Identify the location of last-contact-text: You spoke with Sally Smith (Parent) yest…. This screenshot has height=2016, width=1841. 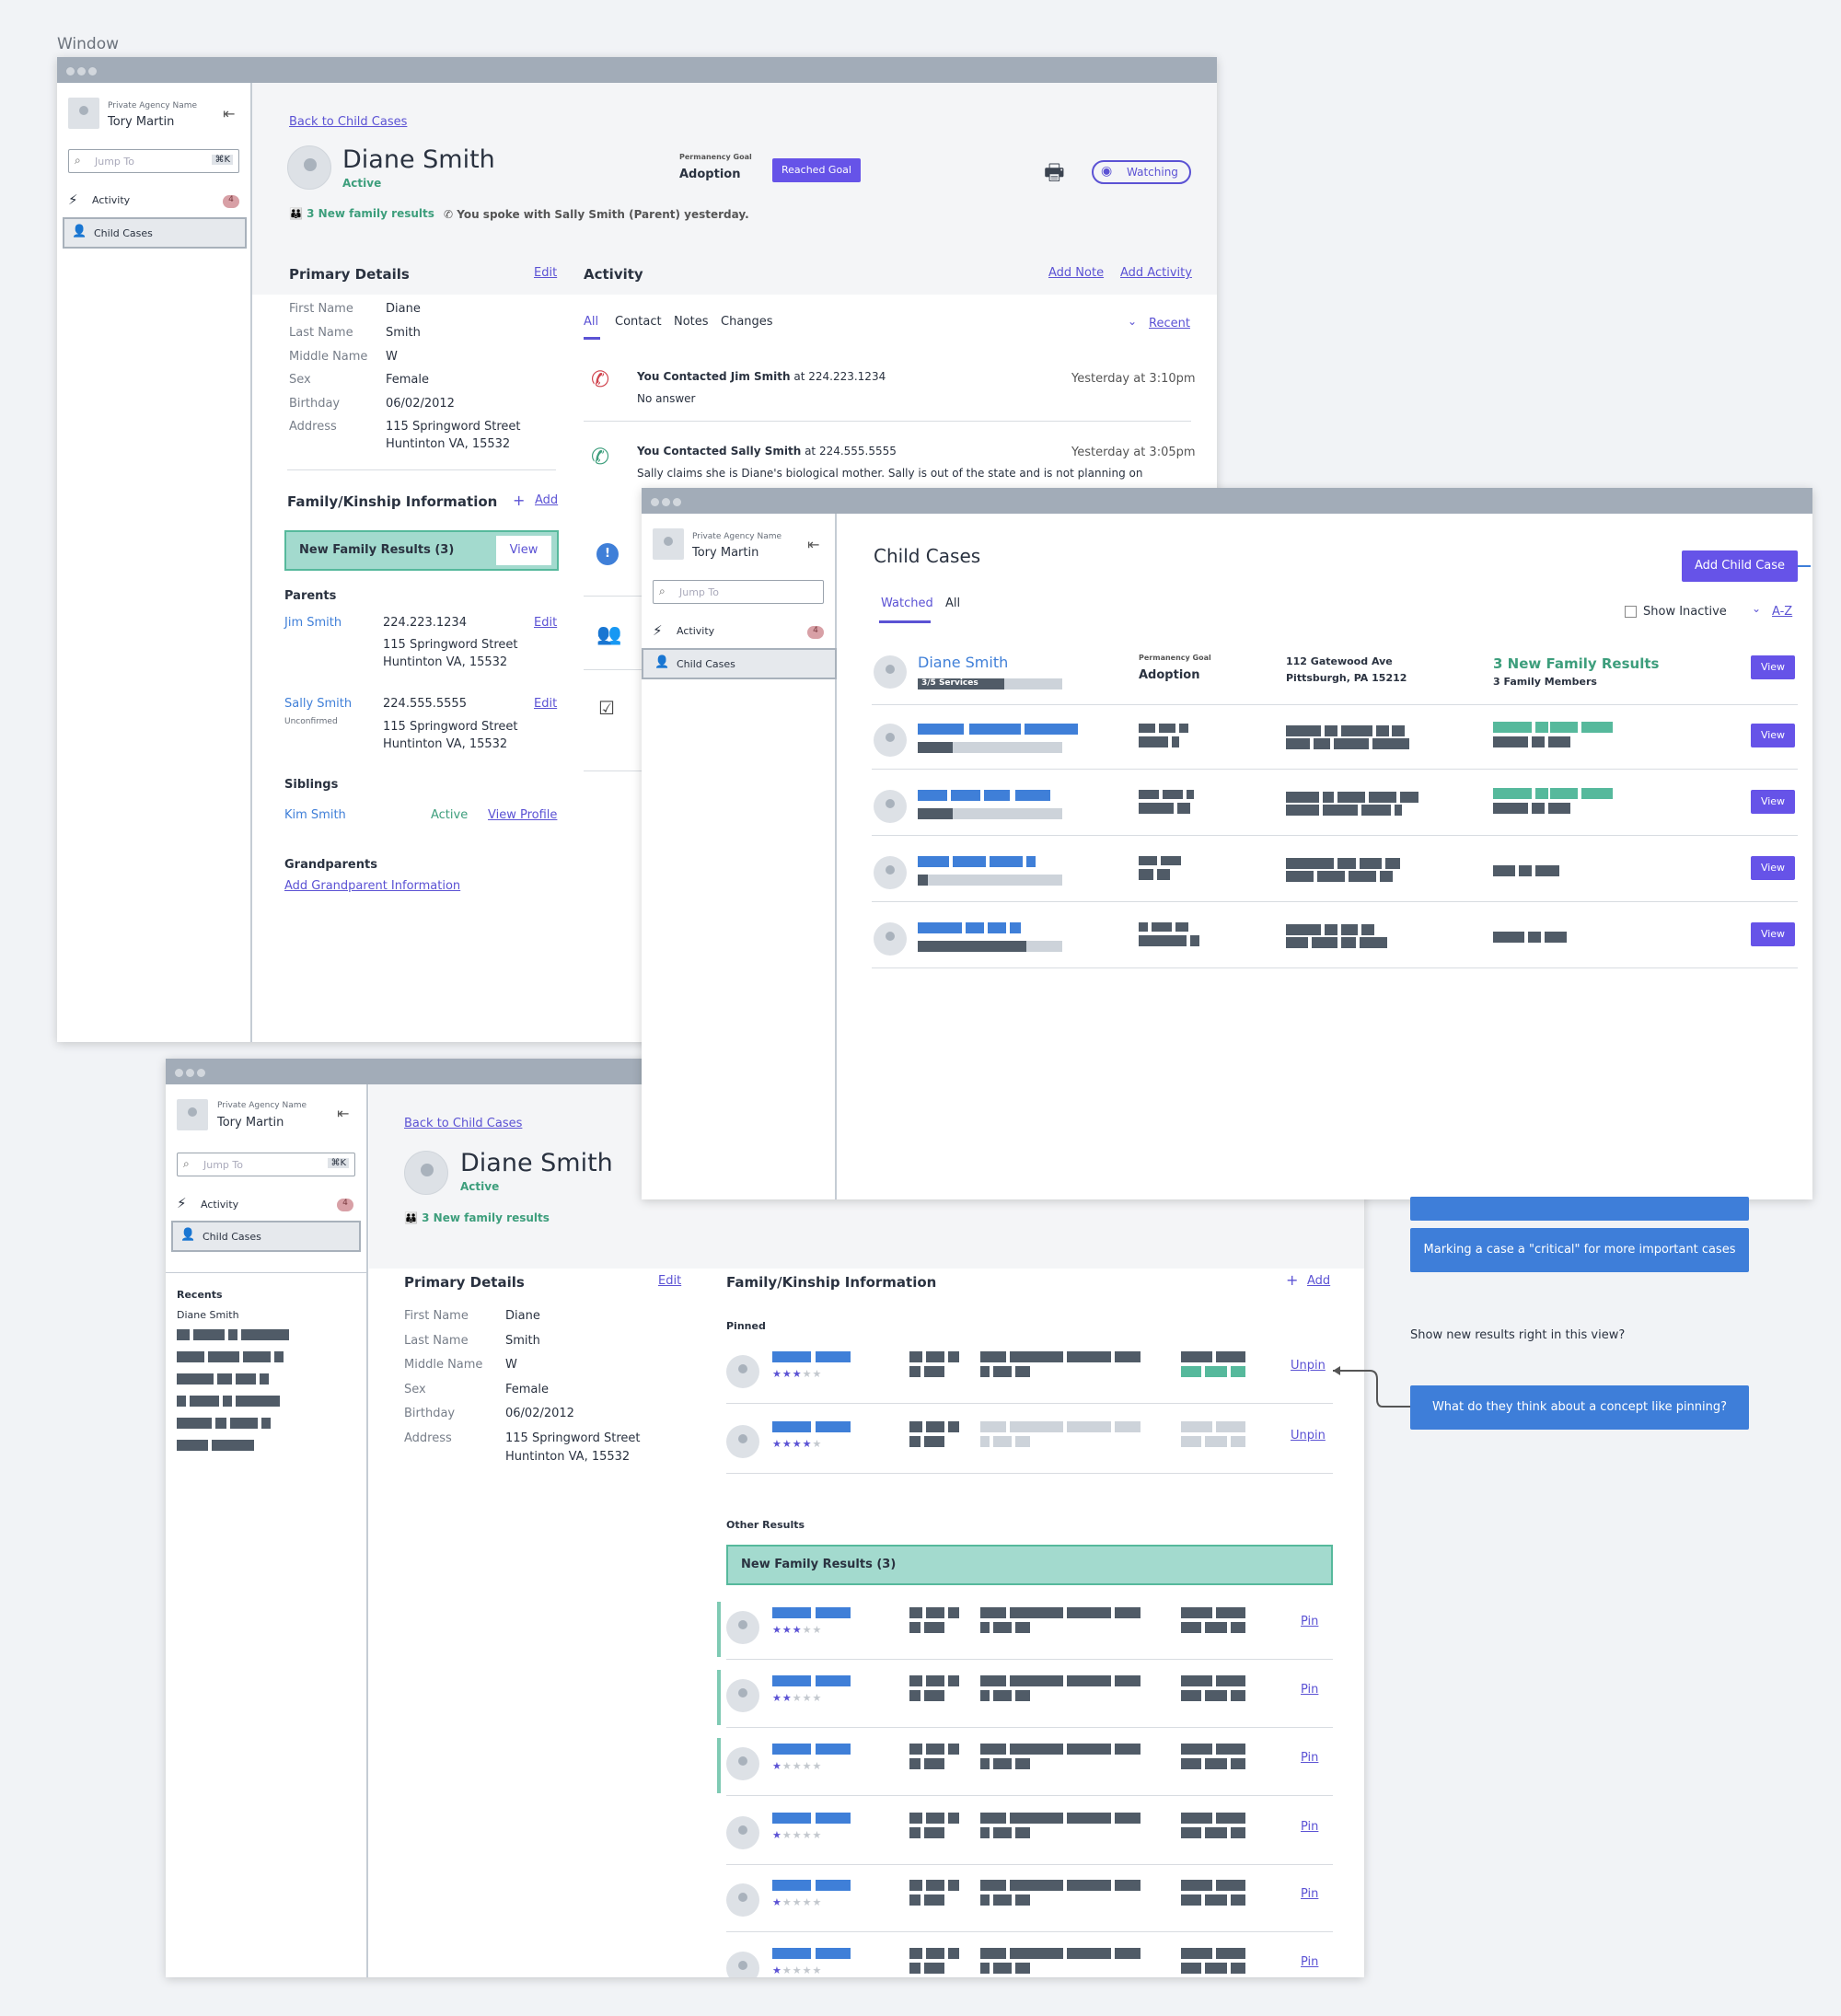
(603, 214).